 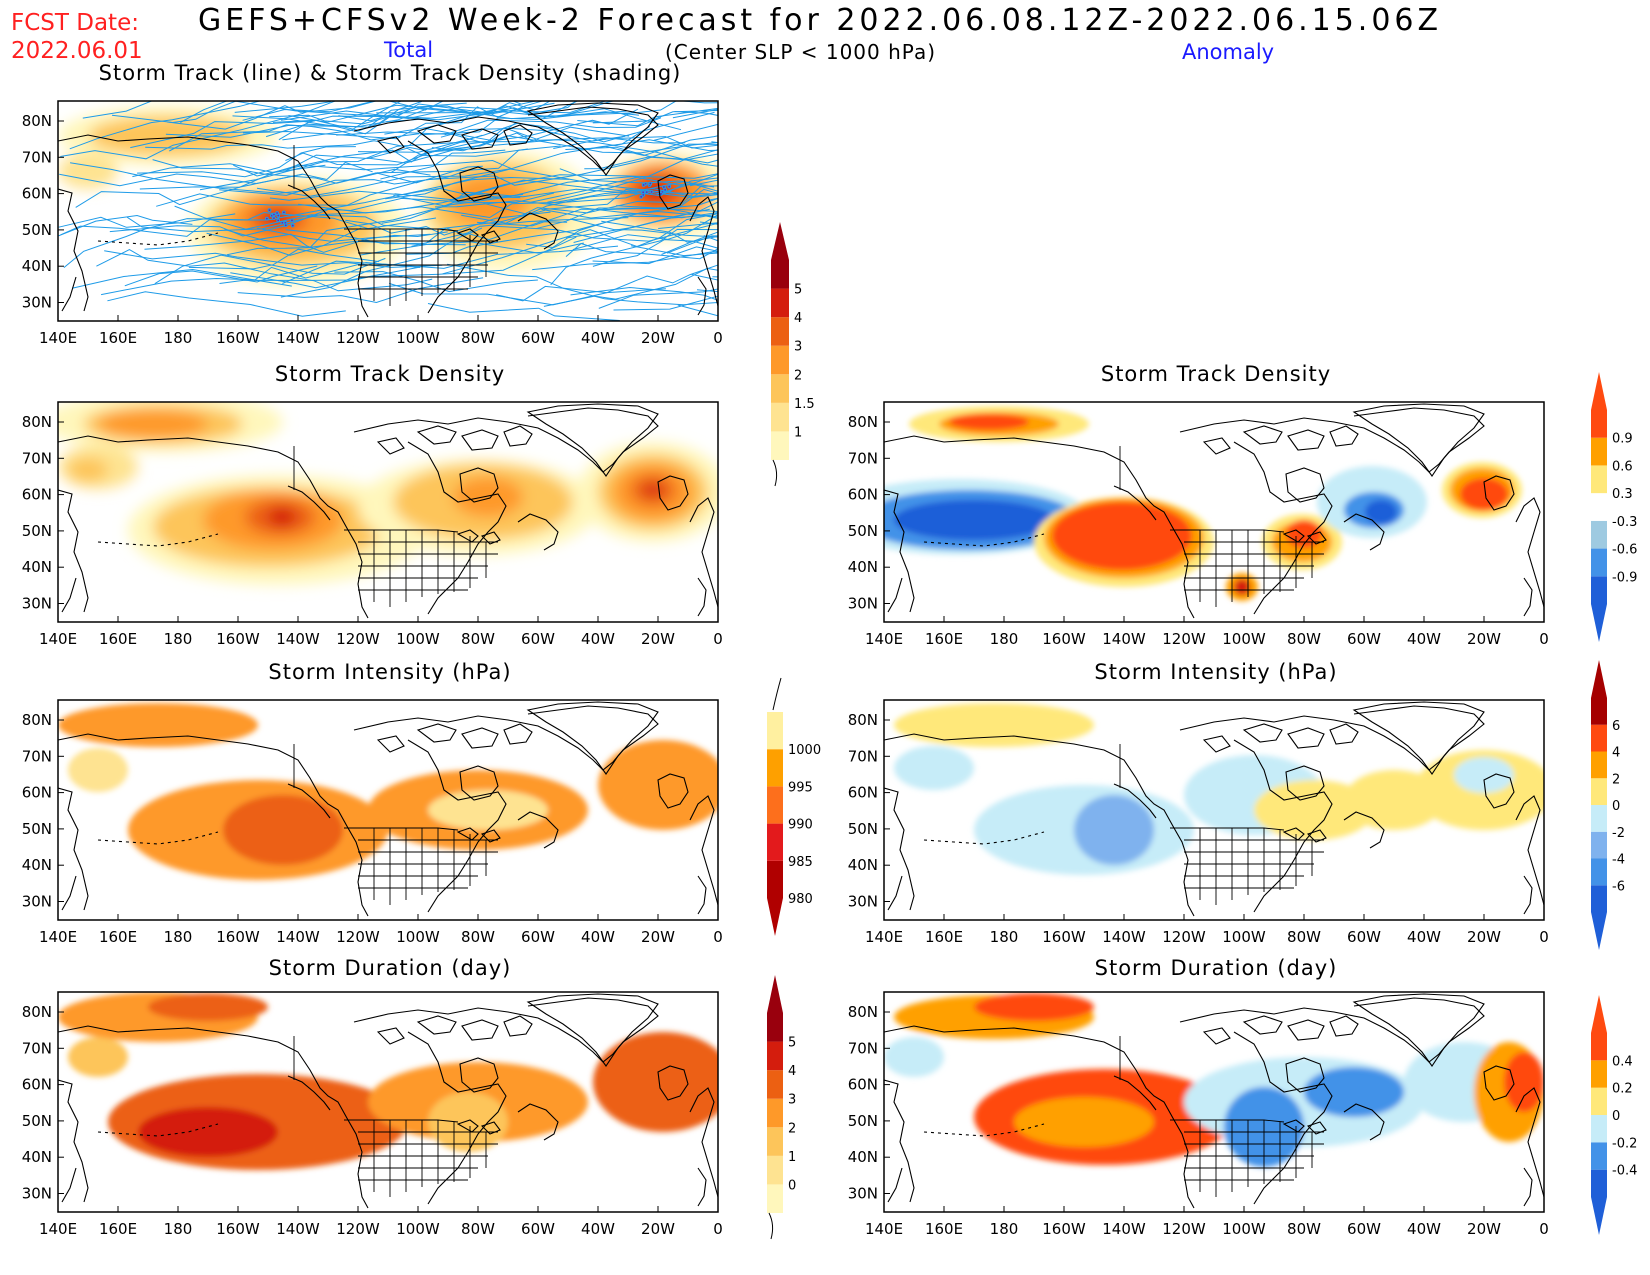 I want to click on fcst-date-value: 2022.06.01, so click(x=77, y=51).